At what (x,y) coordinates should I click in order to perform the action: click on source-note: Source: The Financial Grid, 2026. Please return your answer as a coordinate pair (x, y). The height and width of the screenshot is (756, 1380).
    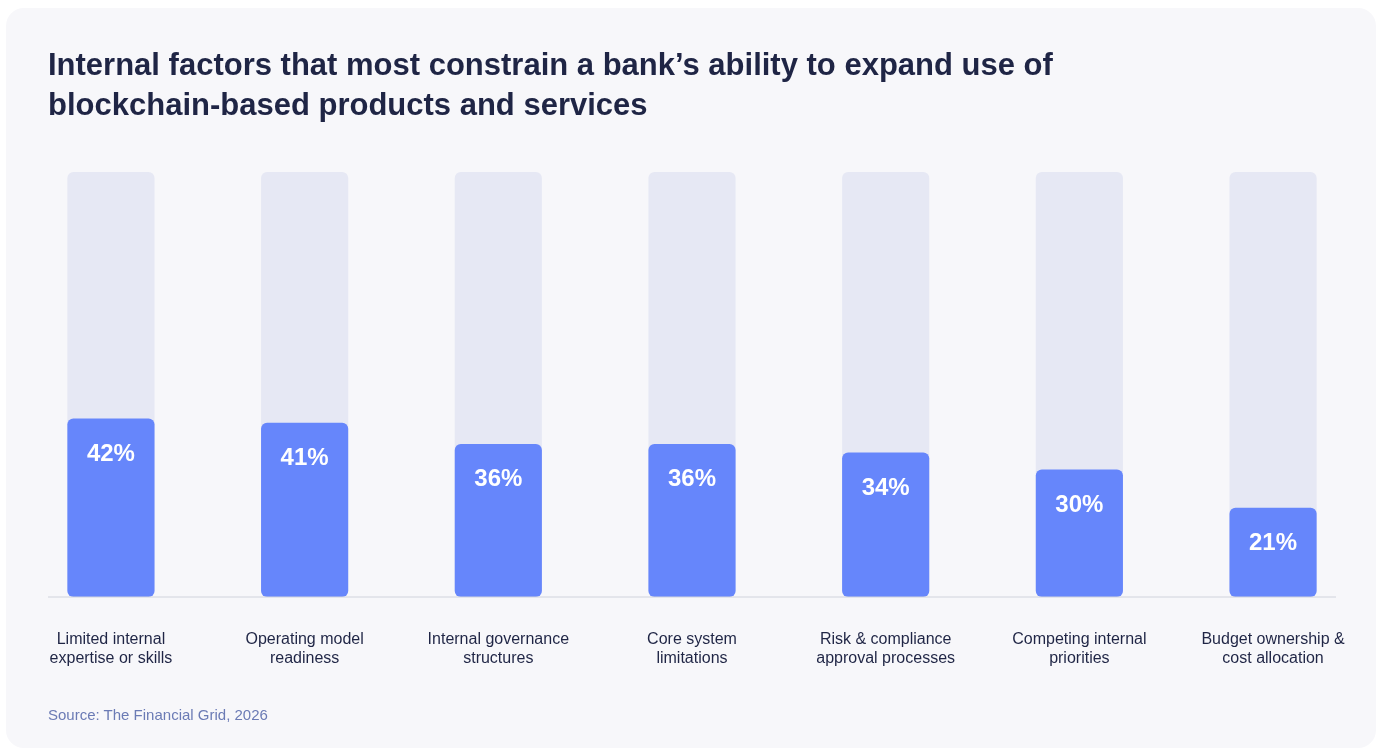
    Looking at the image, I should click on (158, 714).